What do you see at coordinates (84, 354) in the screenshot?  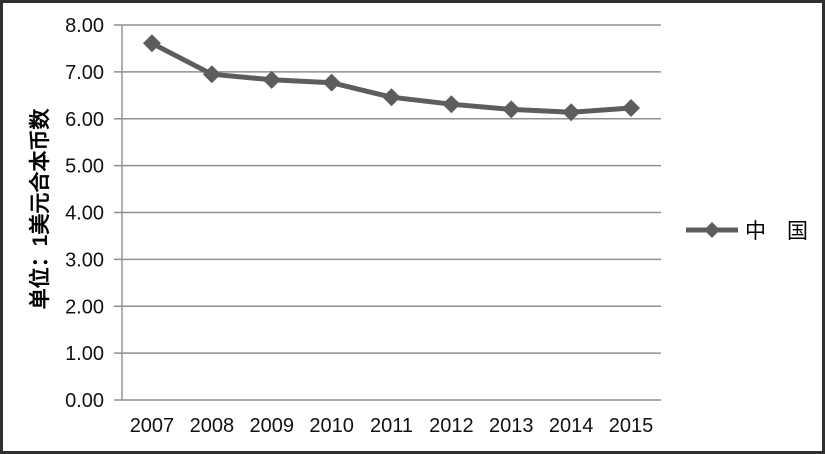 I see `y-tick-label: 1.00` at bounding box center [84, 354].